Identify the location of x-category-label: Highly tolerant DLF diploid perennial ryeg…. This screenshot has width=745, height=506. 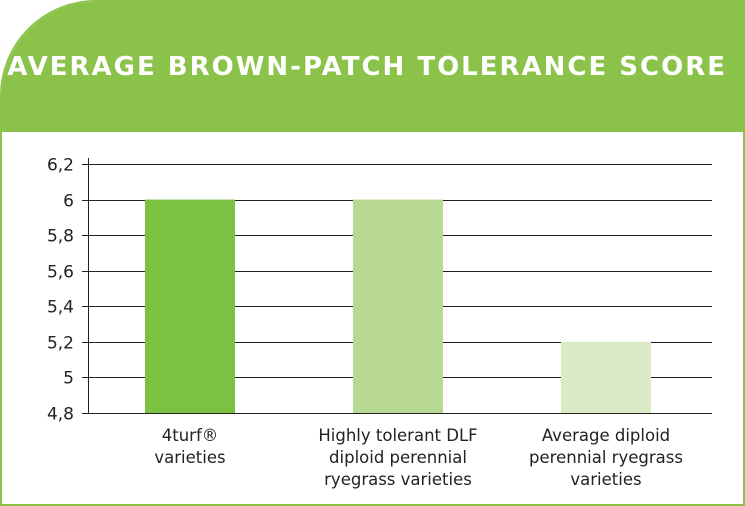
(398, 458).